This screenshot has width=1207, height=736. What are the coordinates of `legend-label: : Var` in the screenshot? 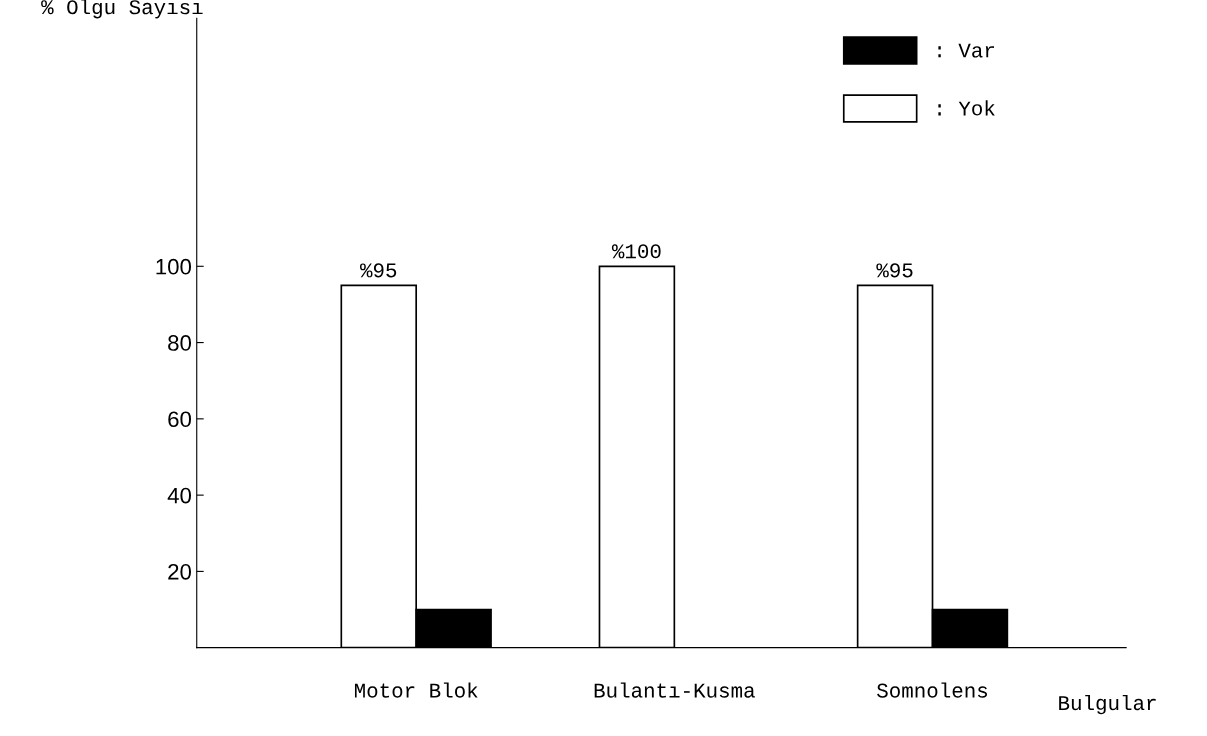 It's located at (966, 50).